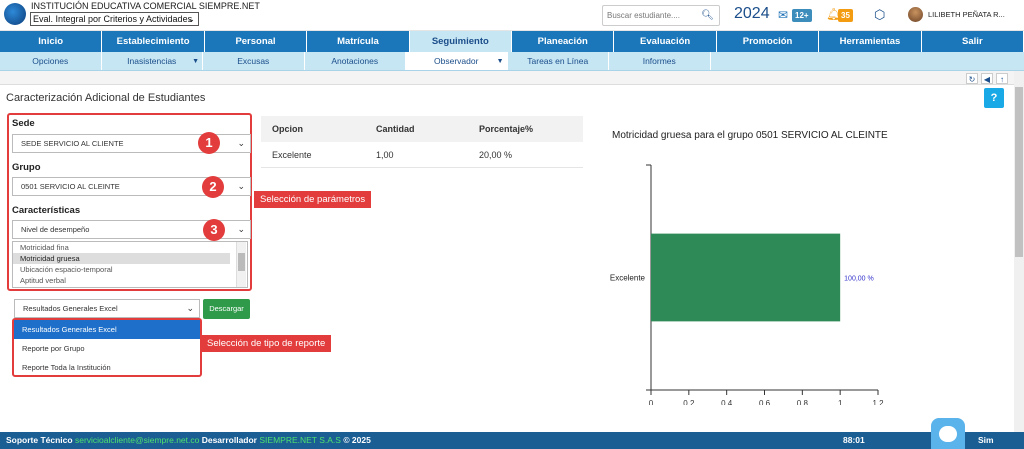 The height and width of the screenshot is (449, 1024). I want to click on sede-label: Sede, so click(23, 123).